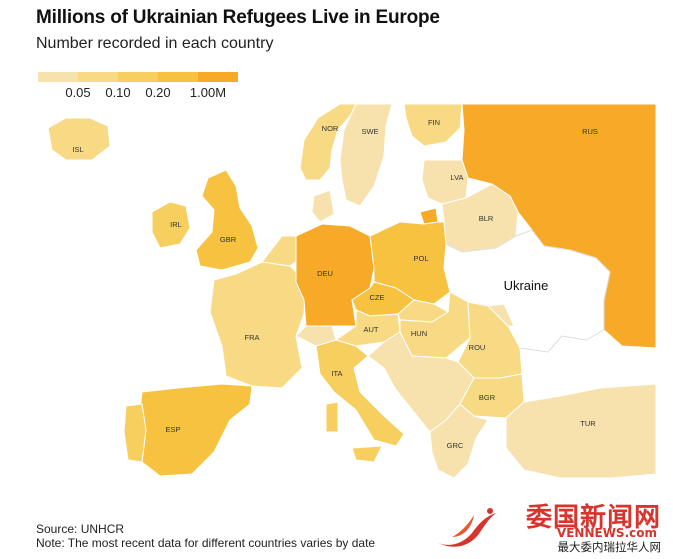 The height and width of the screenshot is (559, 673). I want to click on label-DEU: DEU, so click(325, 273).